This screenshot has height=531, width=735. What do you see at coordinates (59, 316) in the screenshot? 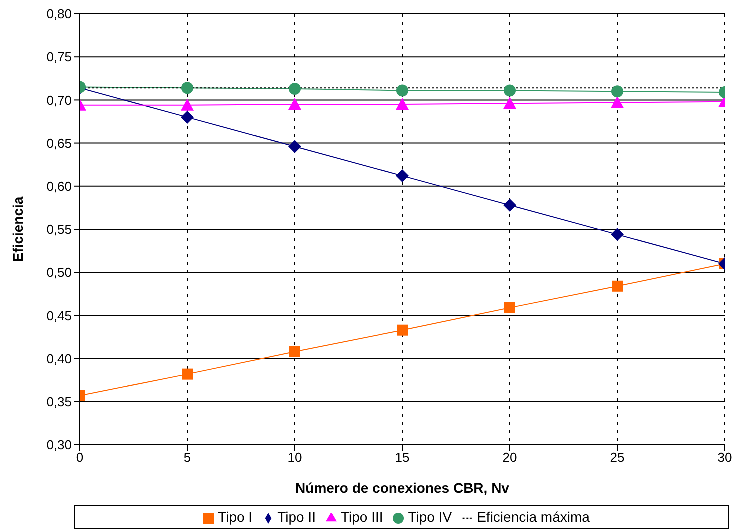
I see `y-tick-label: 0,45` at bounding box center [59, 316].